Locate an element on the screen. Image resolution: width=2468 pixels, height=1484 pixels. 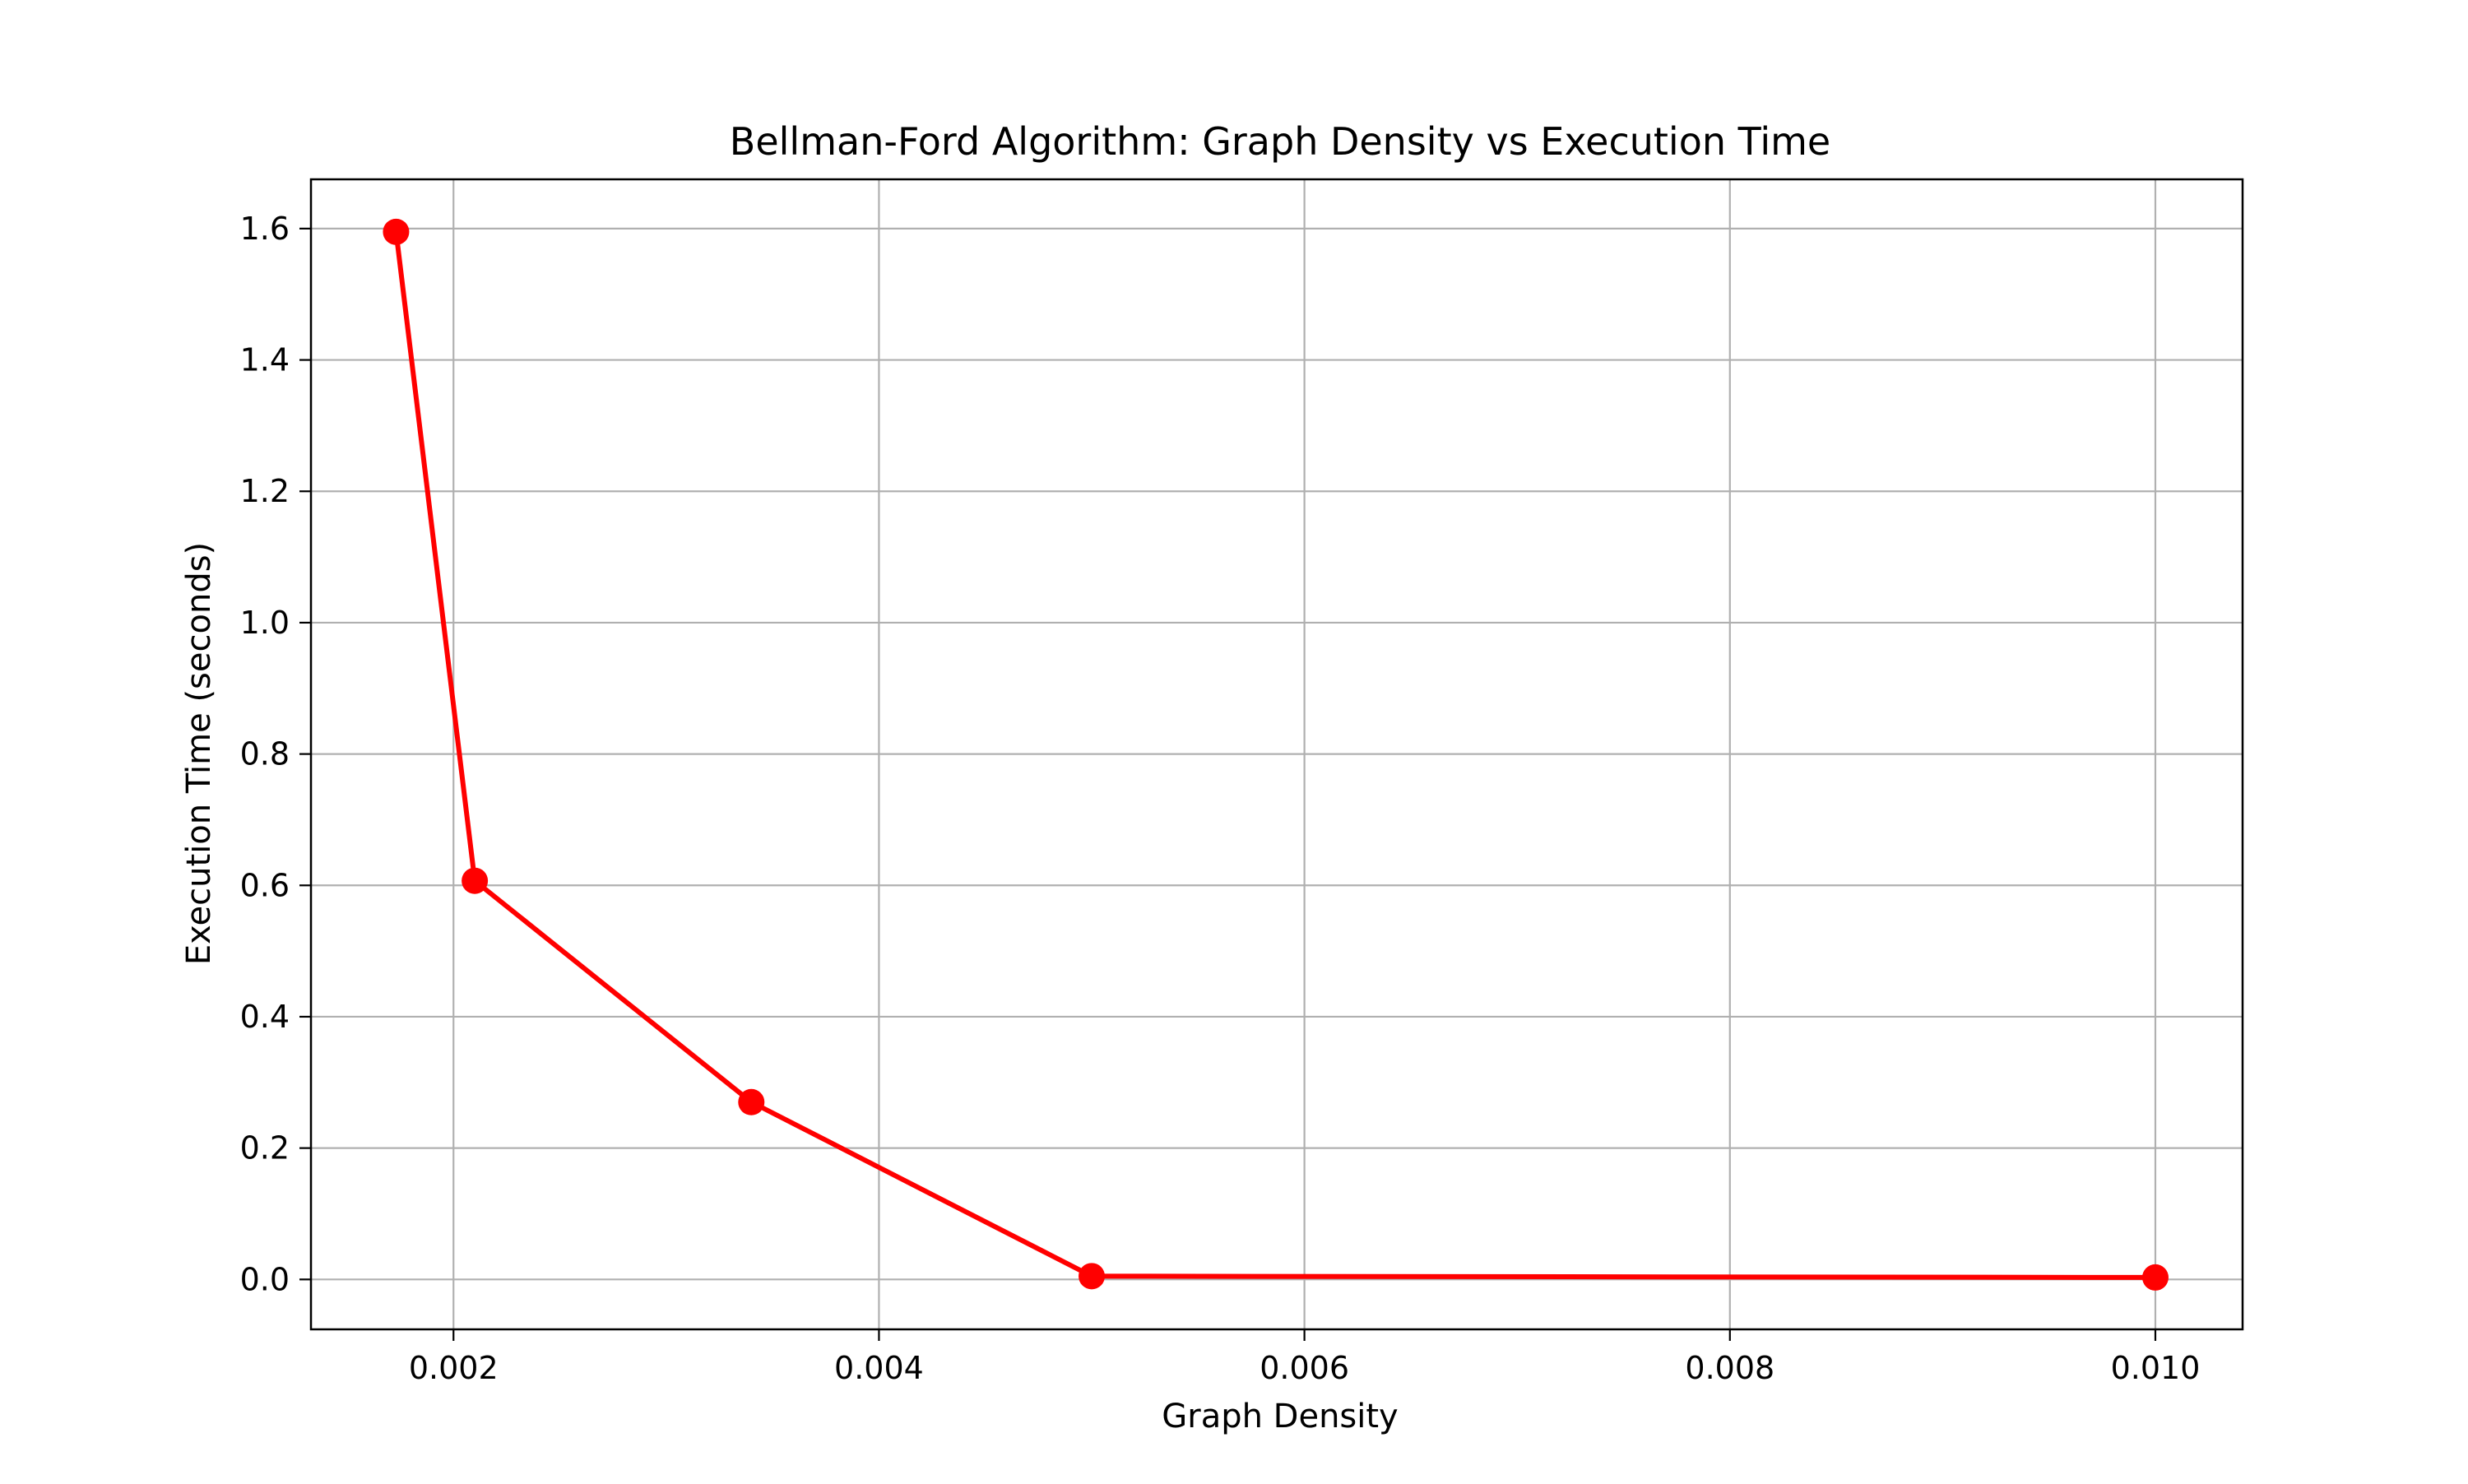
x-tick-label: 0.004 is located at coordinates (879, 1368).